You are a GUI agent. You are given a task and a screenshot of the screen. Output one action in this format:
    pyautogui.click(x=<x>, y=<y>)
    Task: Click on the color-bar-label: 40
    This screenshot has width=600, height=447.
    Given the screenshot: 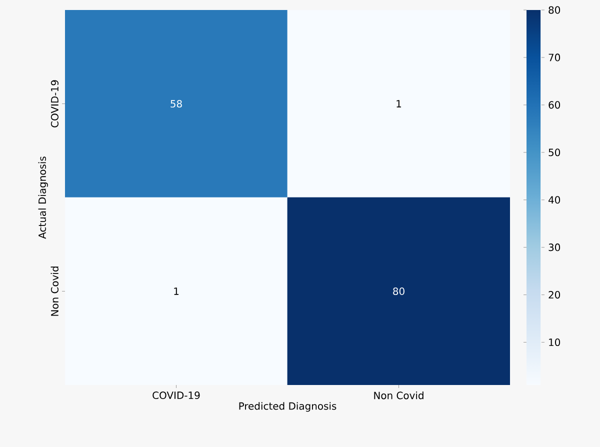 What is the action you would take?
    pyautogui.click(x=554, y=200)
    